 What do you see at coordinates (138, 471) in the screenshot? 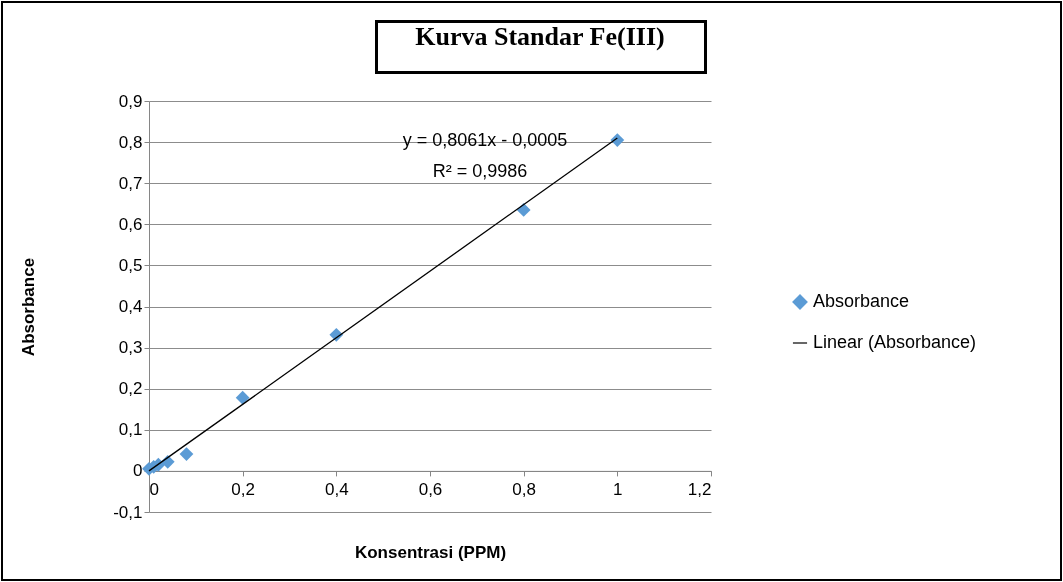
I see `y-tick-label: 0` at bounding box center [138, 471].